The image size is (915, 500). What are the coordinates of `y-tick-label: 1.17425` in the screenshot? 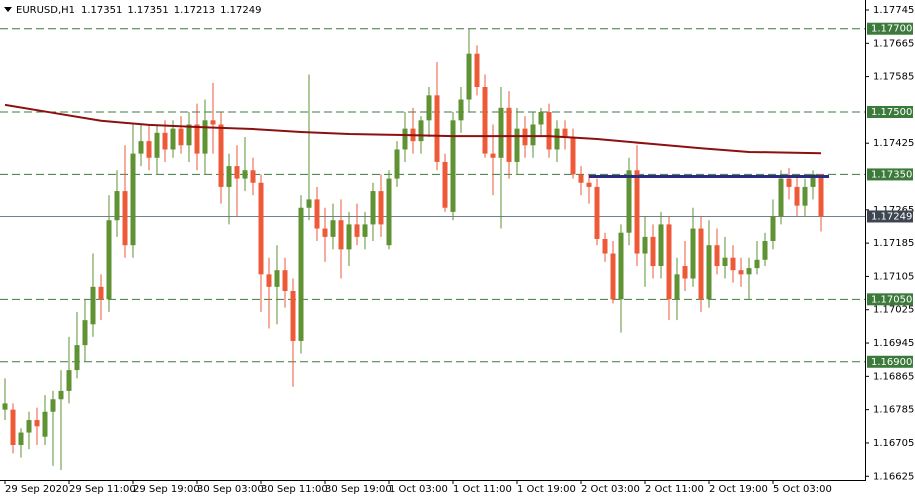 It's located at (893, 143).